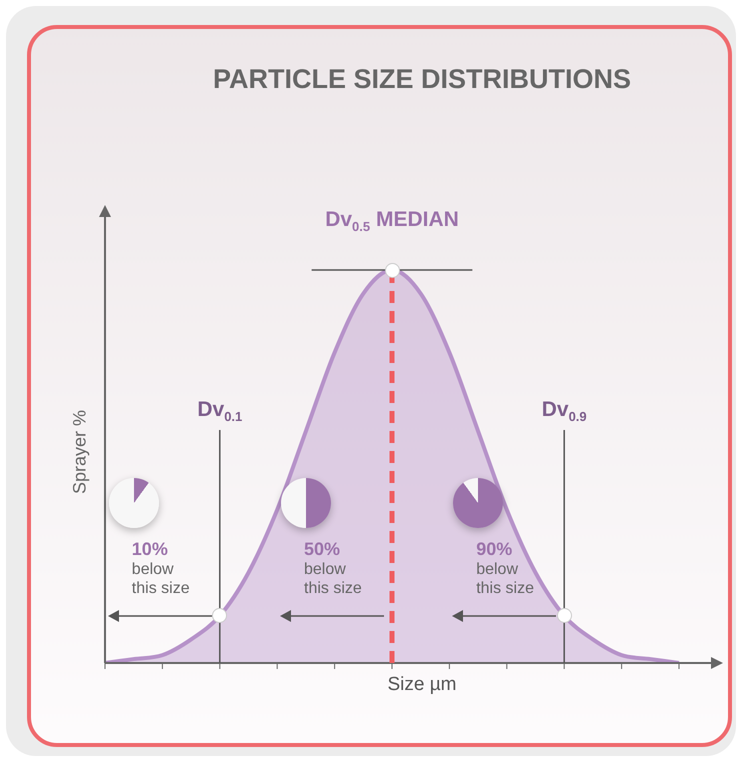  I want to click on x-axis-title: Size µm, so click(422, 685).